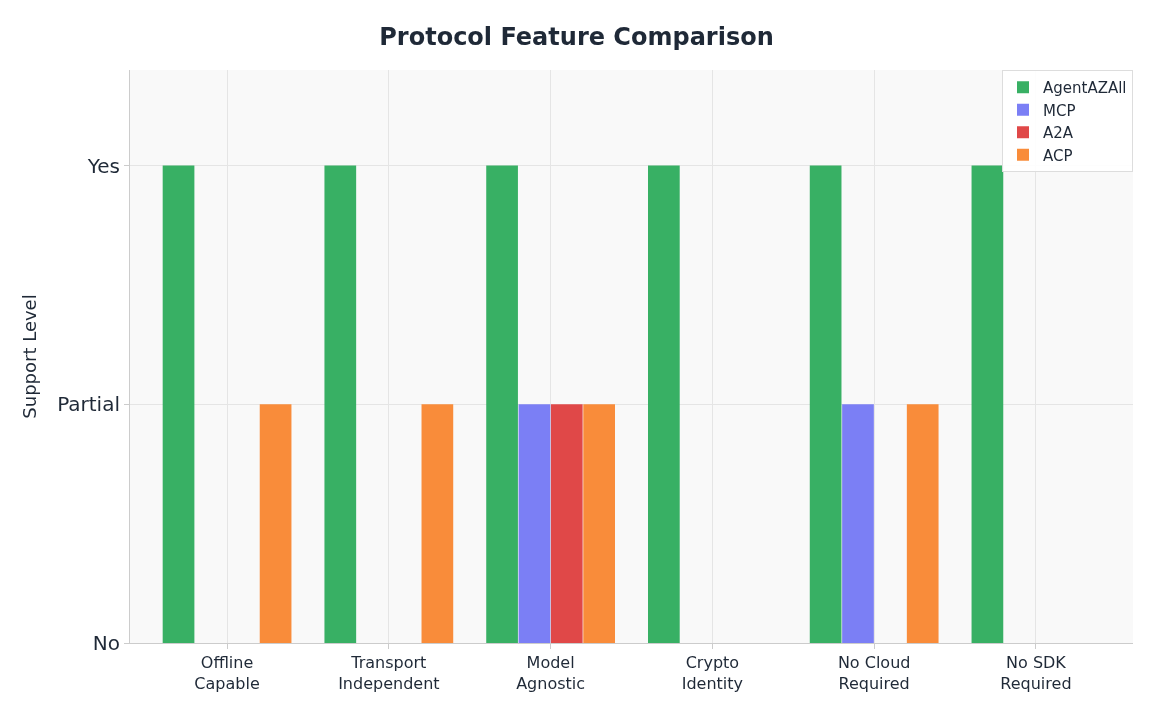 The height and width of the screenshot is (713, 1153). What do you see at coordinates (30, 356) in the screenshot?
I see `y-axis-title: Support Level` at bounding box center [30, 356].